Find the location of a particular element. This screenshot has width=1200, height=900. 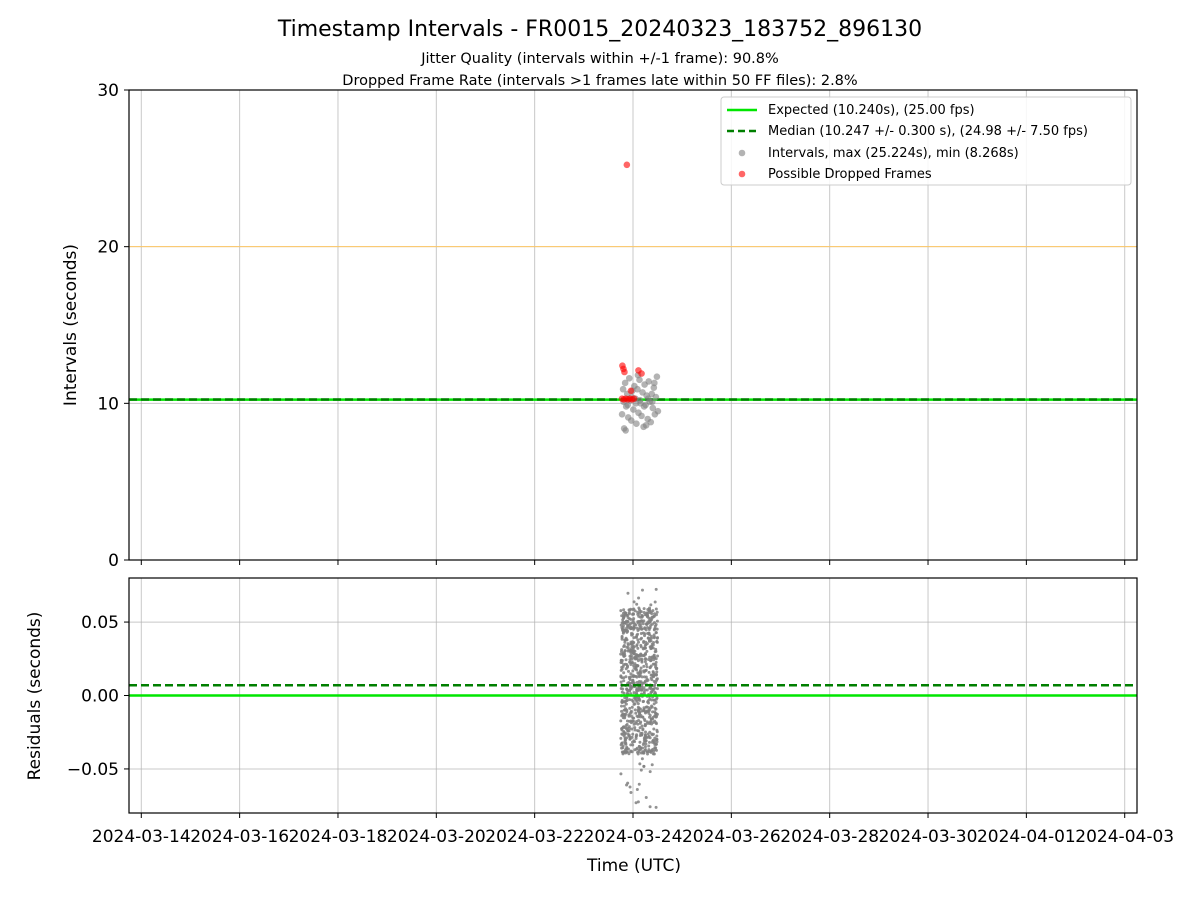

x-axis-label: Time (UTC) is located at coordinates (633, 866).